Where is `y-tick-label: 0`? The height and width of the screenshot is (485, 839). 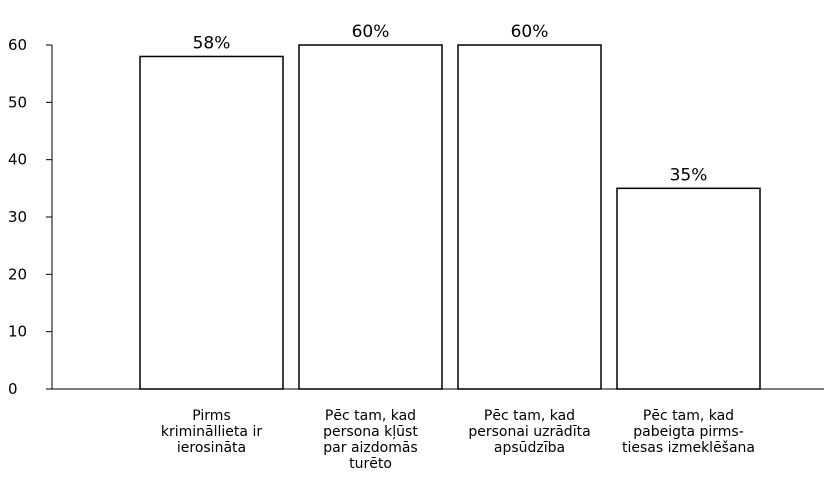
y-tick-label: 0 is located at coordinates (13, 389).